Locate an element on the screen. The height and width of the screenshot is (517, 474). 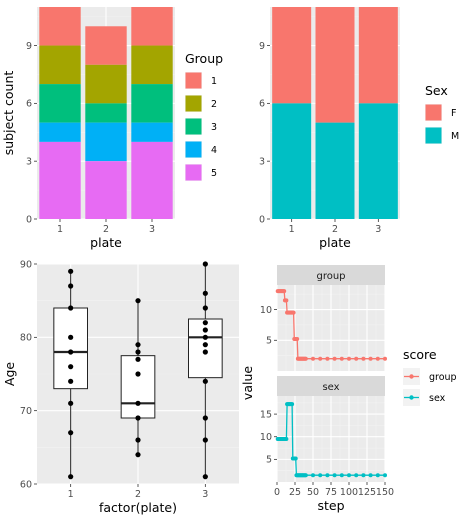
x-axis-title: factor(plate) is located at coordinates (138, 507).